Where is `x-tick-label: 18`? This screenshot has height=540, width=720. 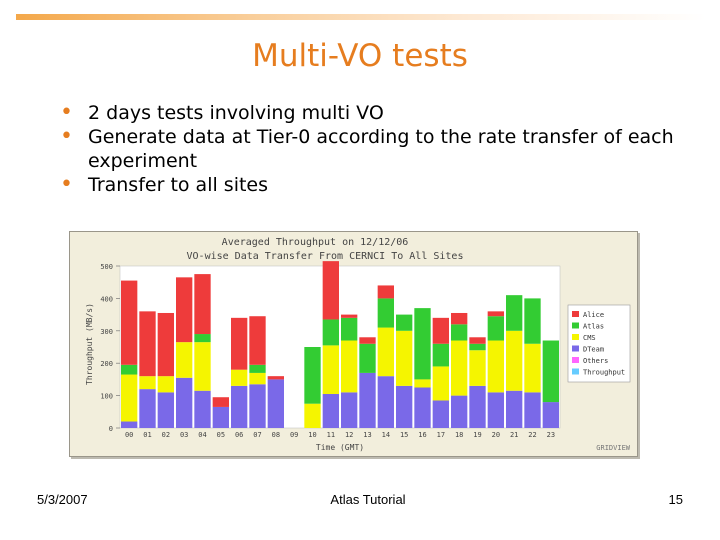
x-tick-label: 18 is located at coordinates (459, 435).